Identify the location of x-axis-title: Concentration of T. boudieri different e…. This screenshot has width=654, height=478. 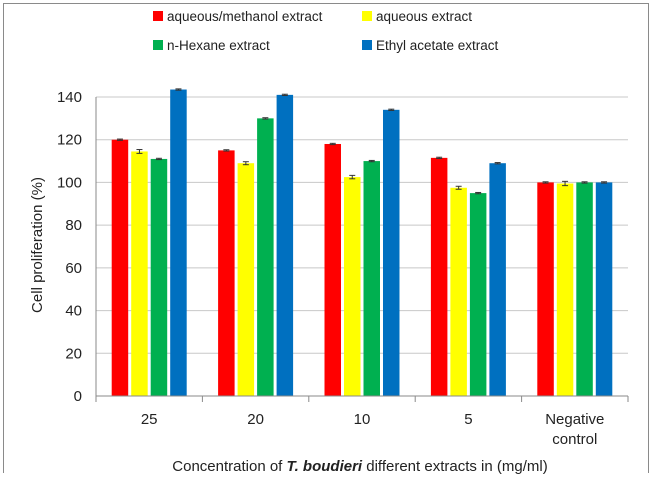
(359, 466).